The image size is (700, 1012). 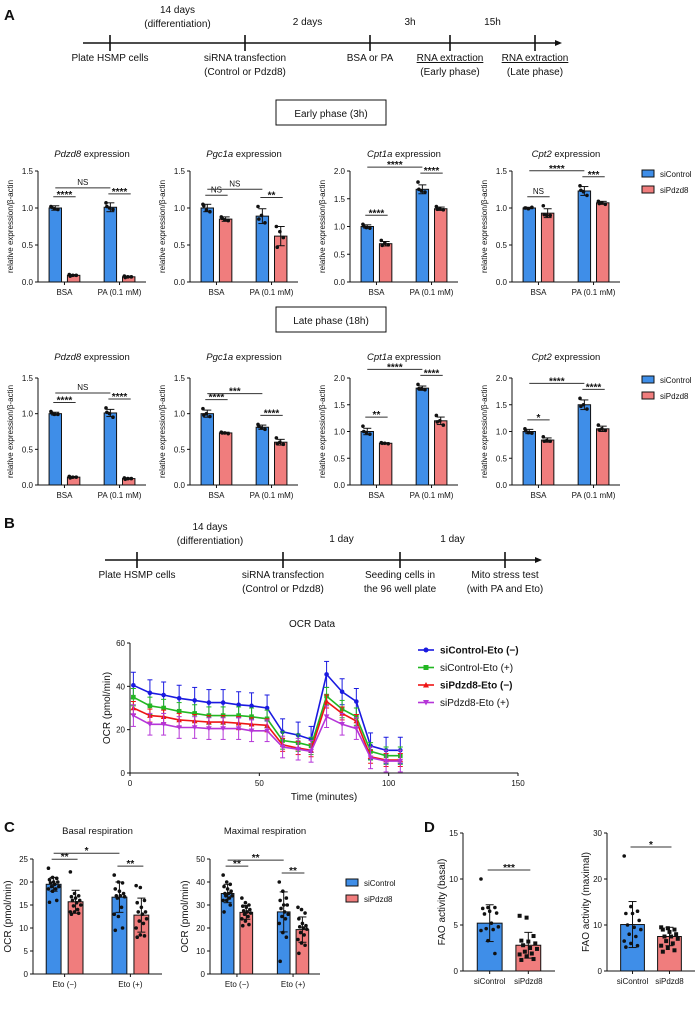 I want to click on interval-label: 2 days, so click(x=307, y=22).